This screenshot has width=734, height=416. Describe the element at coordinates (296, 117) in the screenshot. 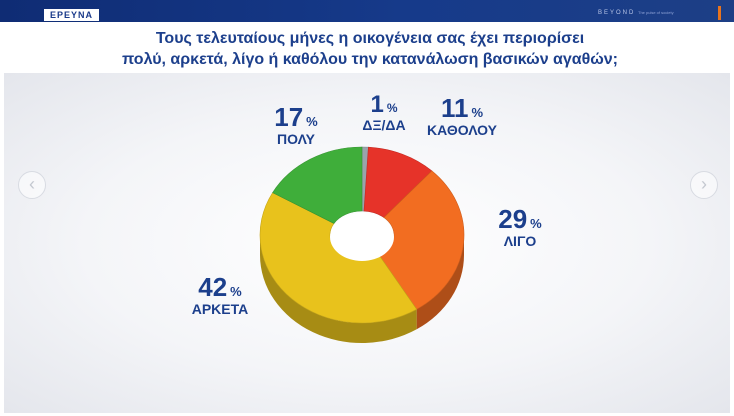

I see `slice-value-πολυ: 17%` at that location.